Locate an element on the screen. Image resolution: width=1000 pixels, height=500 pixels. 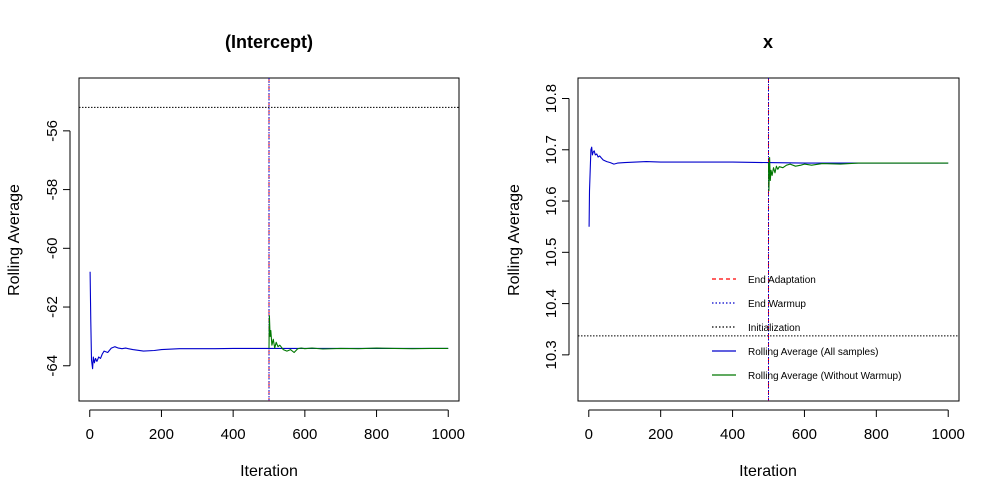
y-tick-label: 10.8 is located at coordinates (551, 98).